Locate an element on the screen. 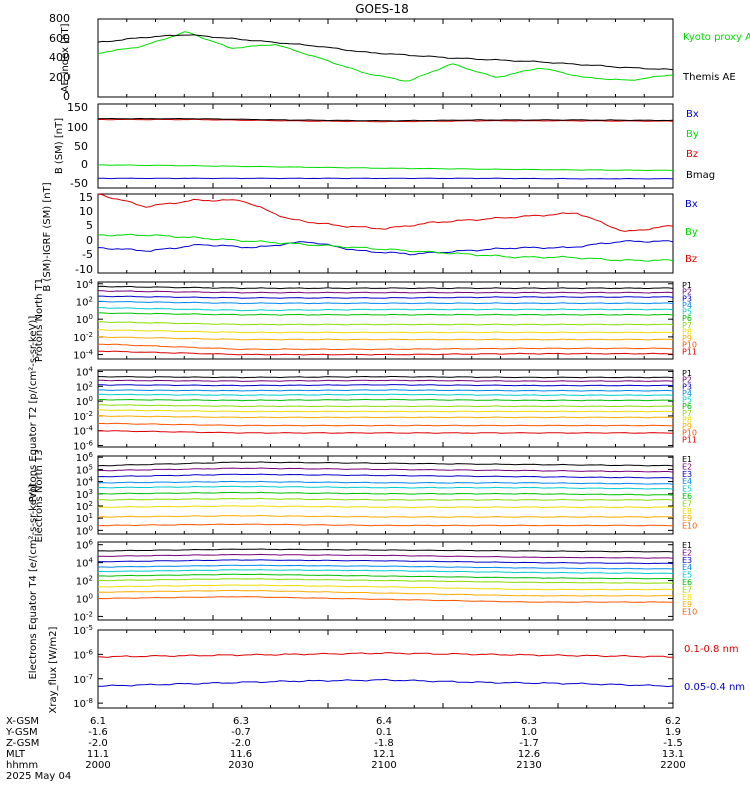  orbit-value: 2200 is located at coordinates (672, 765).